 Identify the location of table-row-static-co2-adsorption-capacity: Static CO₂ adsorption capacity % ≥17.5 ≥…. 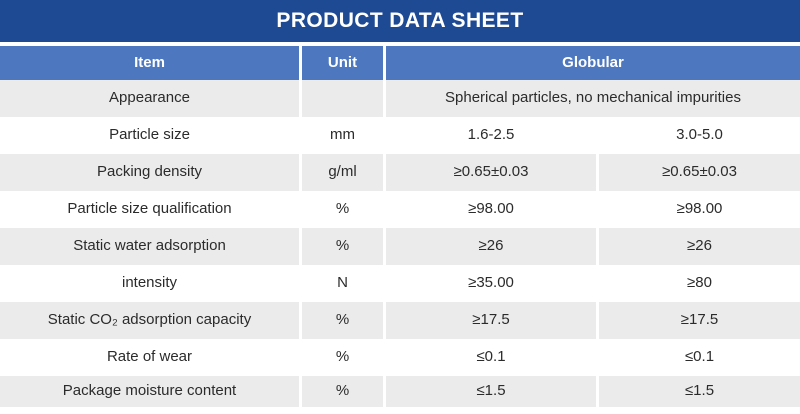
(400, 320).